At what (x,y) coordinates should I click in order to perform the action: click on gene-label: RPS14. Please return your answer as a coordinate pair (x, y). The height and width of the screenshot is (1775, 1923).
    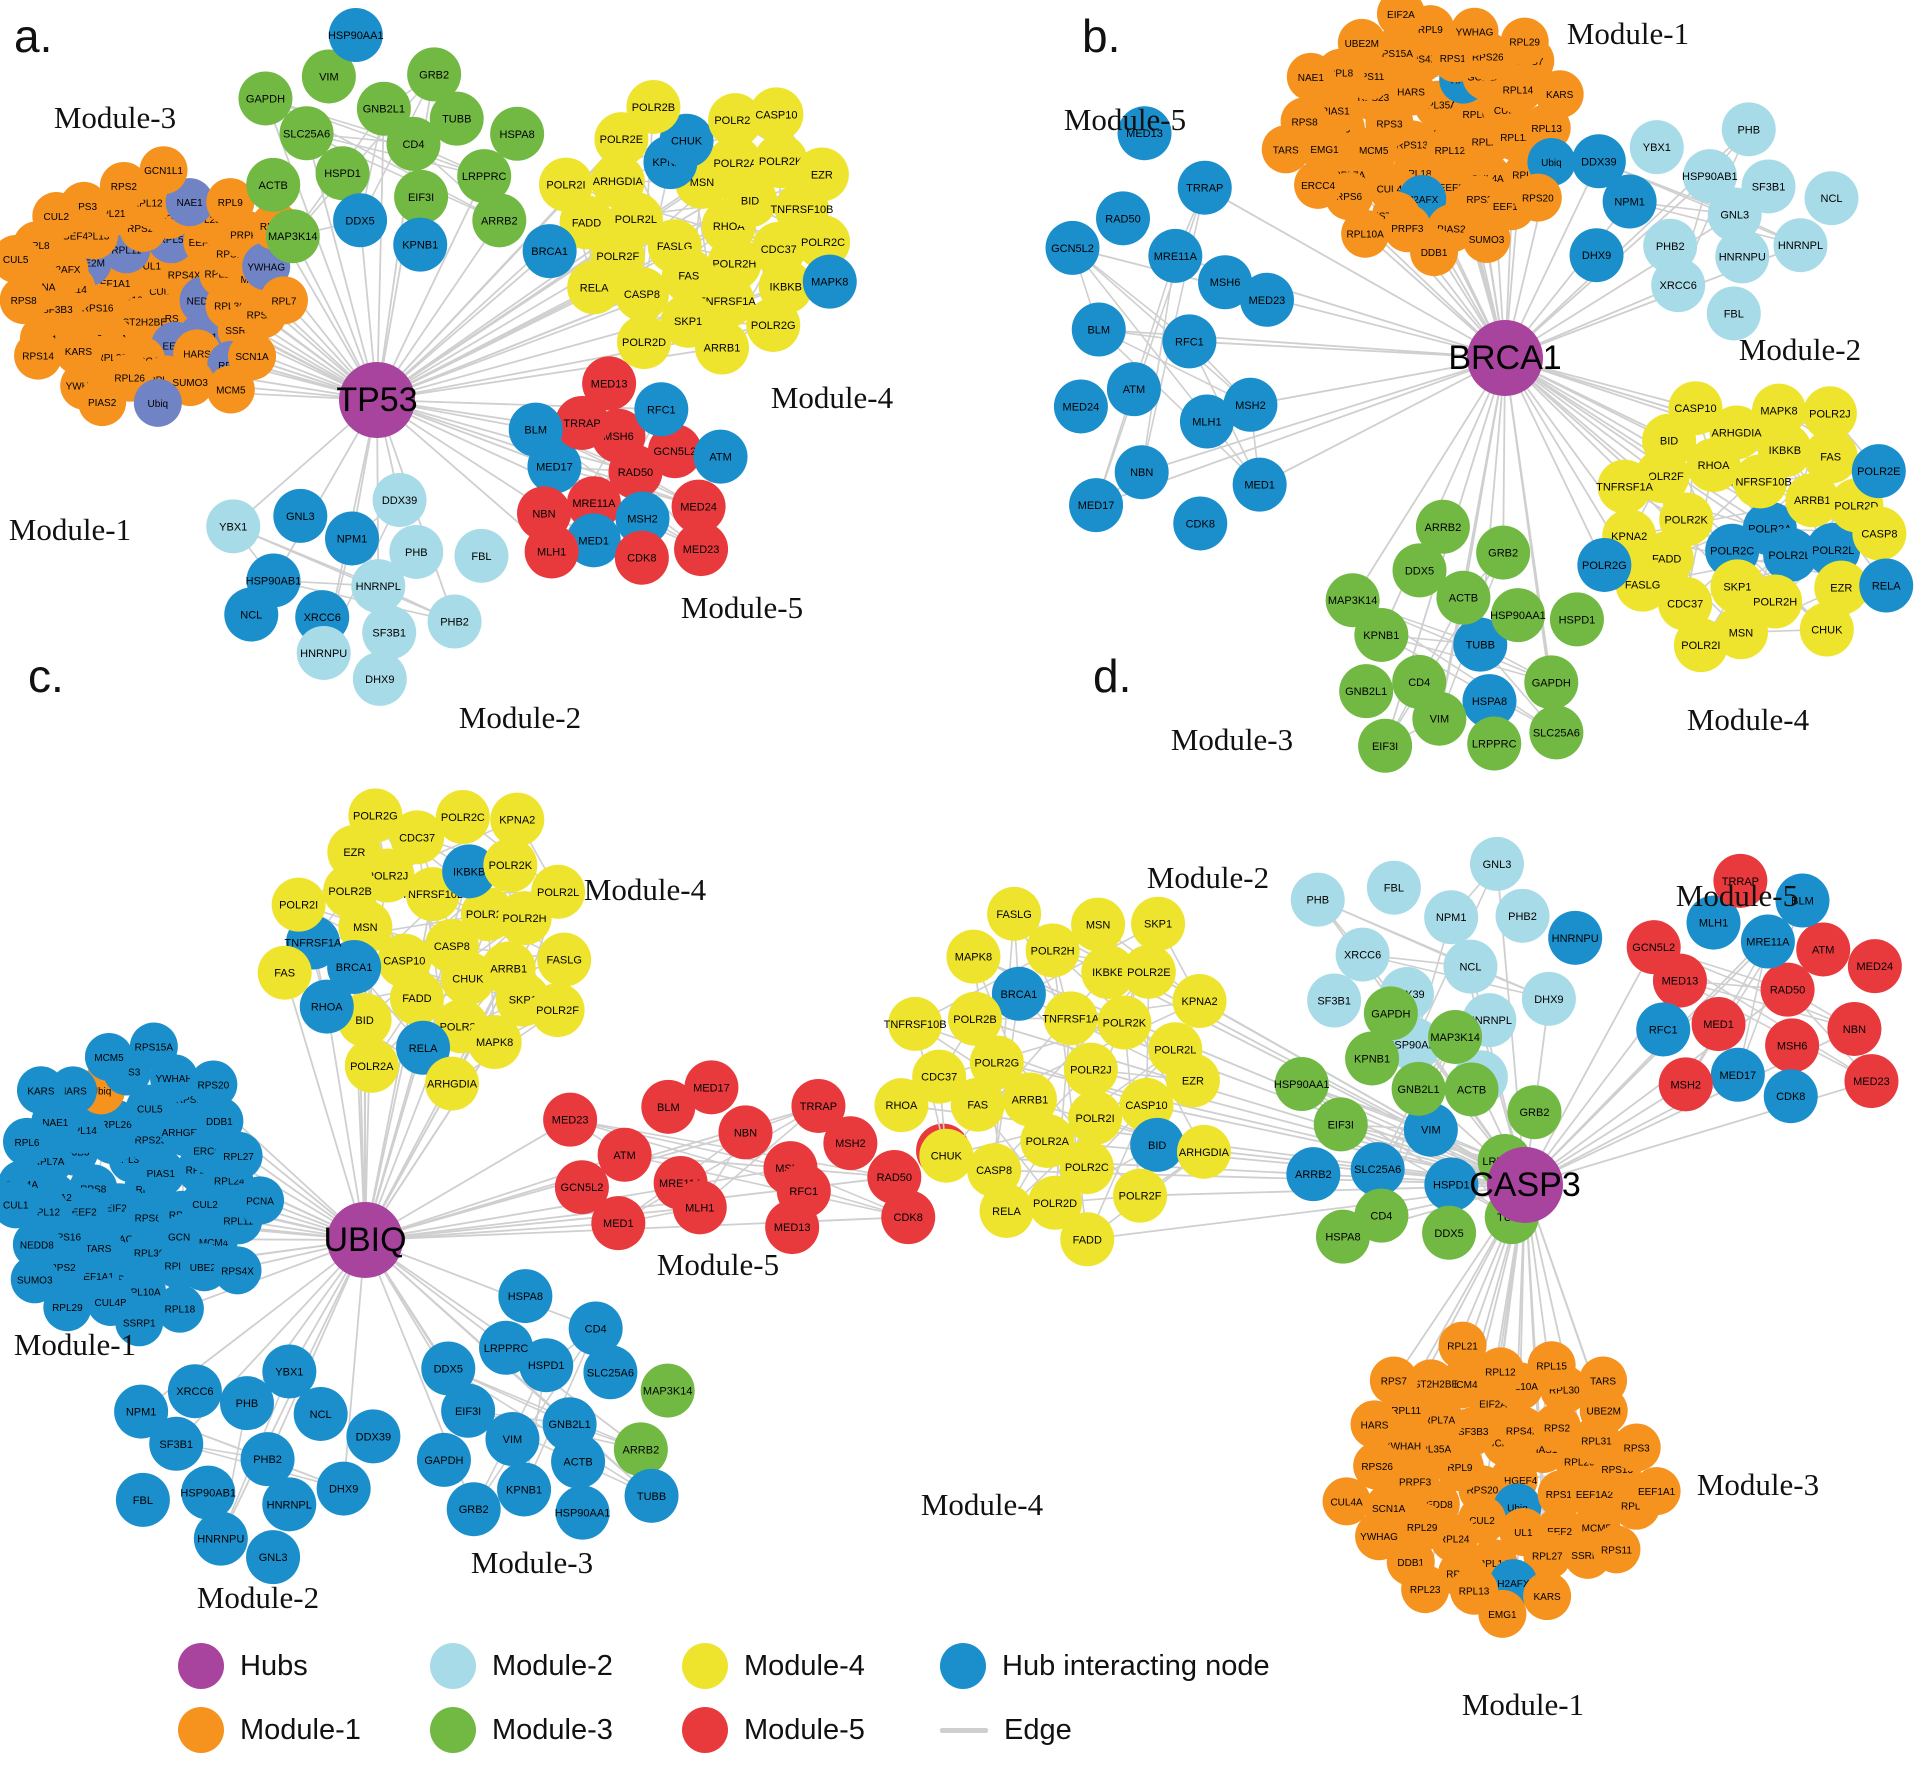
    Looking at the image, I should click on (38, 357).